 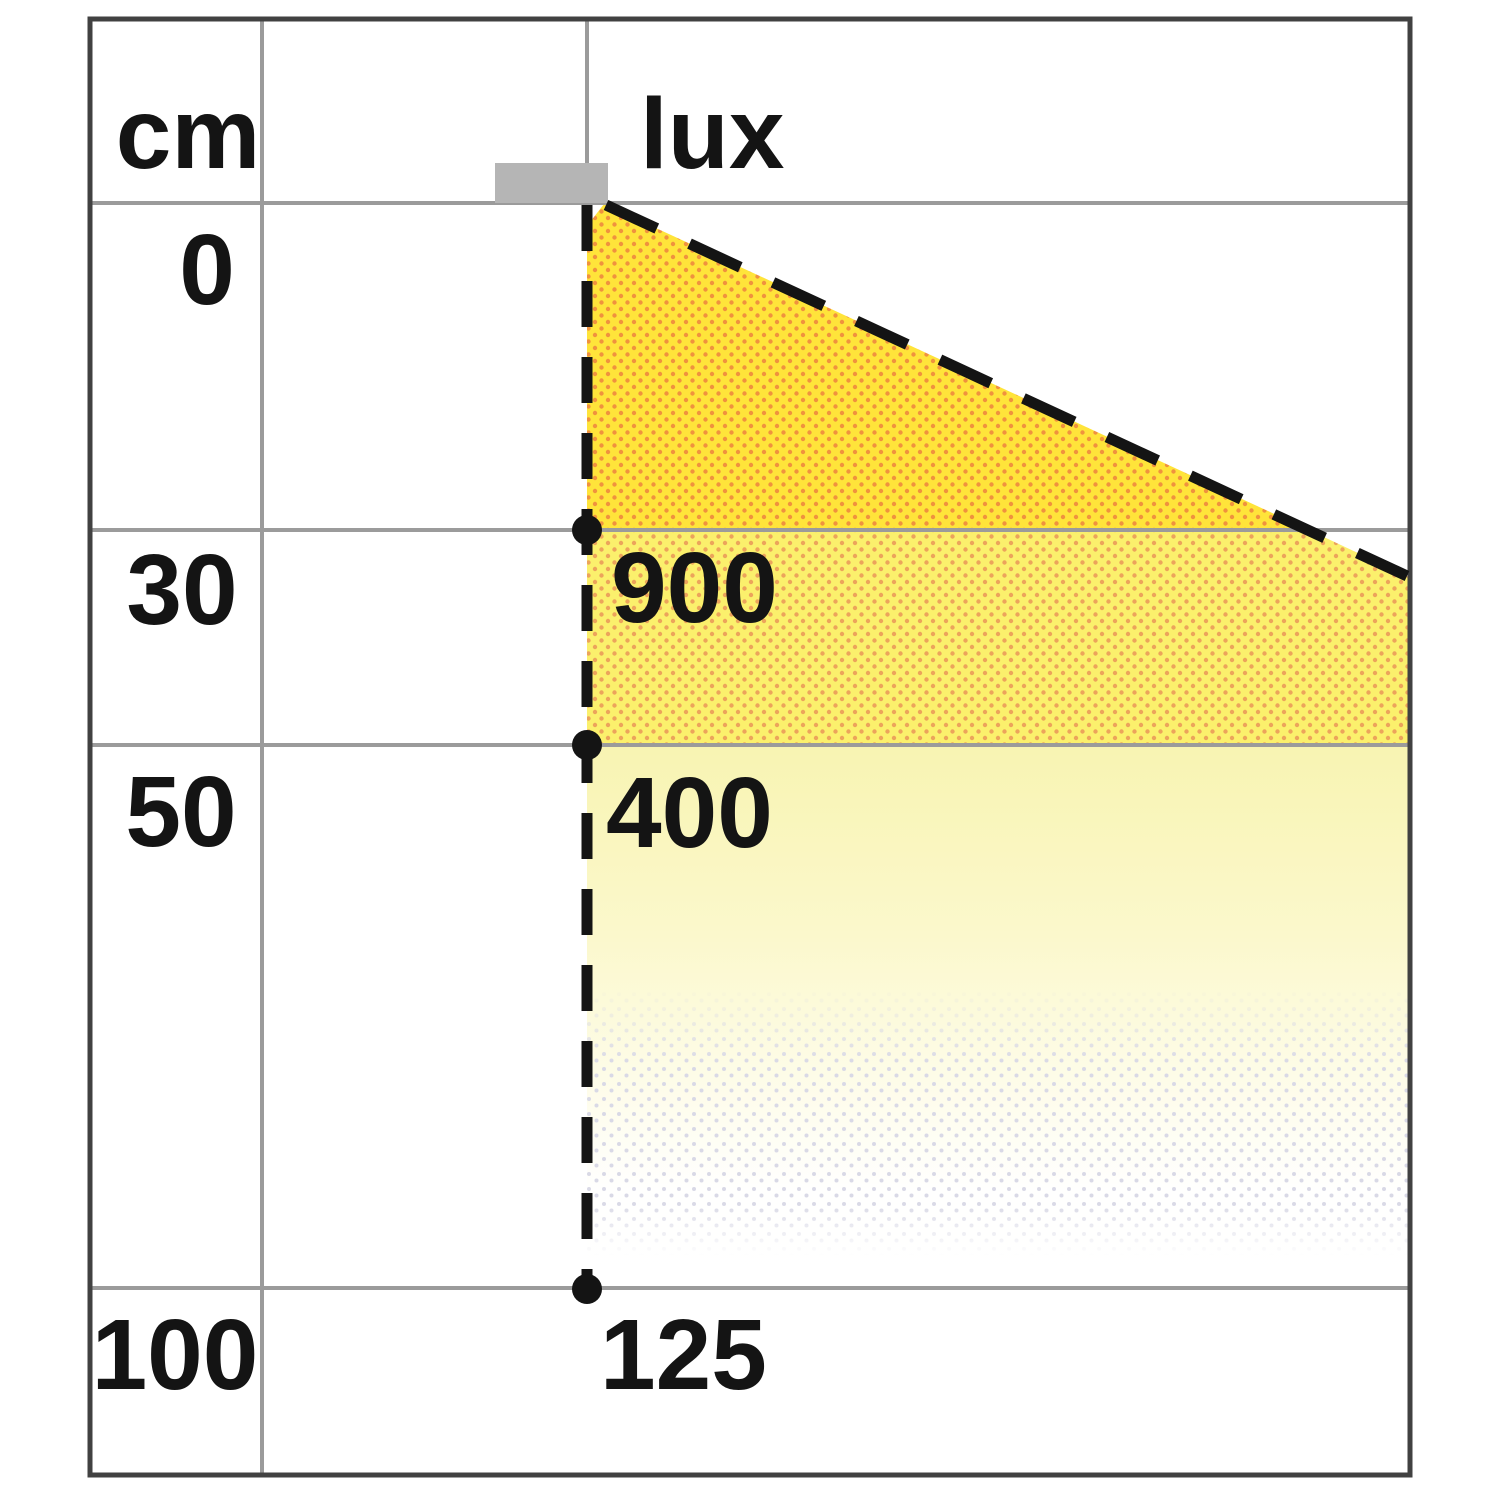 What do you see at coordinates (180, 812) in the screenshot?
I see `distance-label-50: 50` at bounding box center [180, 812].